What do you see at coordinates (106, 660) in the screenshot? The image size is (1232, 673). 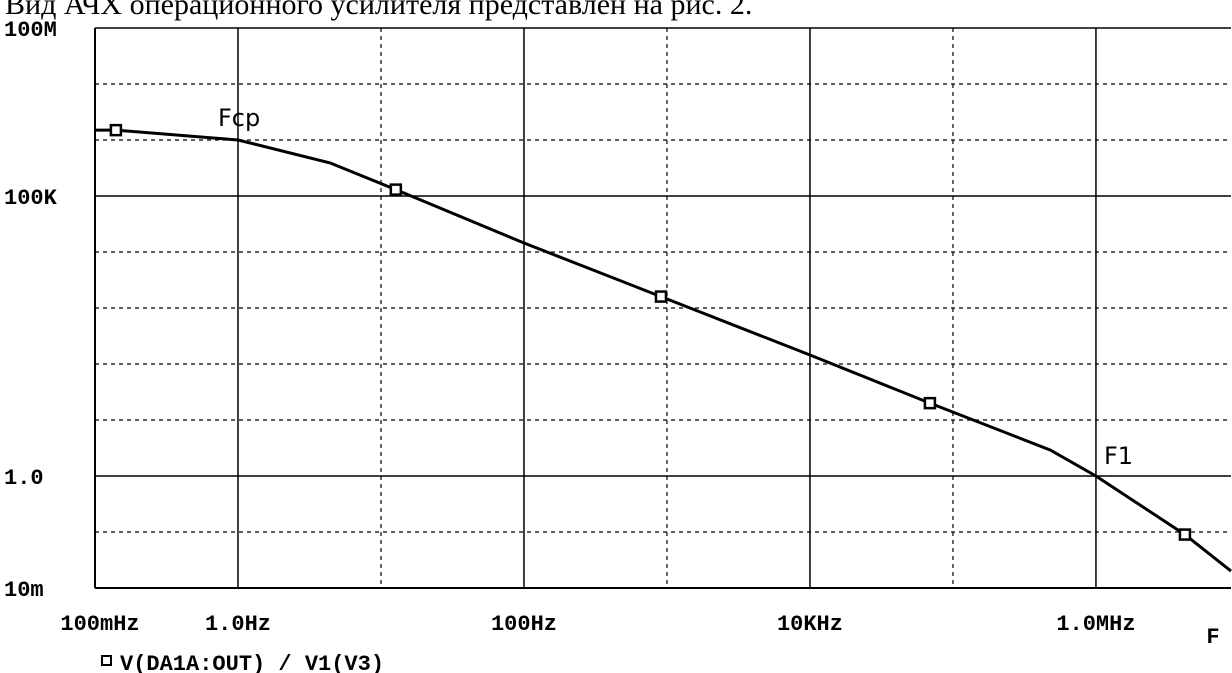 I see `legend-symbol` at bounding box center [106, 660].